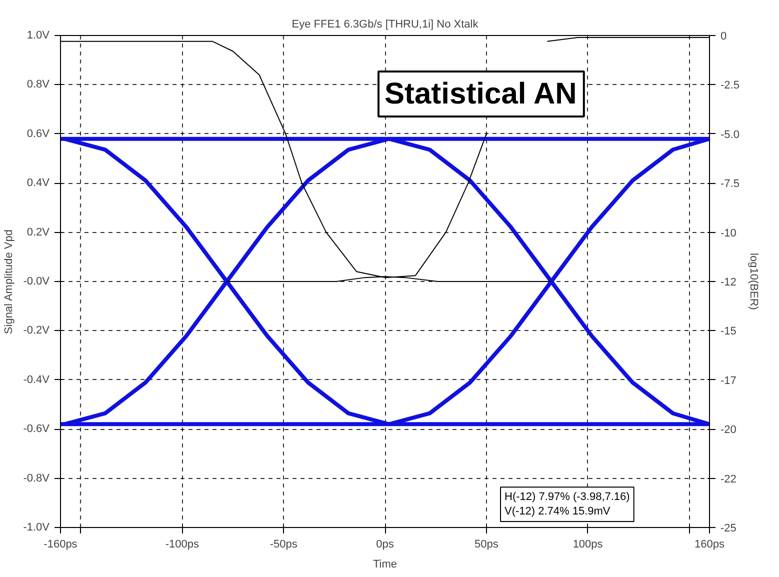 The height and width of the screenshot is (577, 779). I want to click on chart-title: Eye FFE1 6.3Gb/s [THRU,1i] No Xtalk, so click(385, 24).